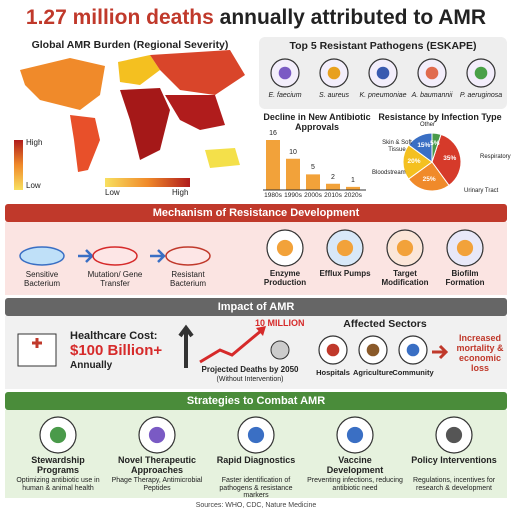  Describe the element at coordinates (355, 465) in the screenshot. I see `strategy-name: Vaccine Development` at that location.